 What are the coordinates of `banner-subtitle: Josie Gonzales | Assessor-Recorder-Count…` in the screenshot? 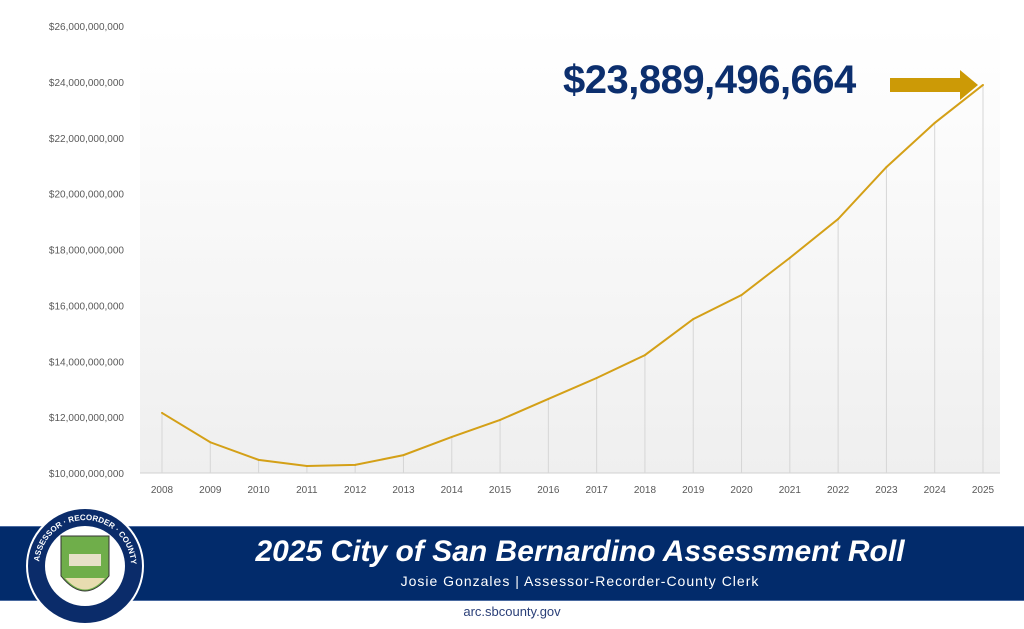 It's located at (580, 581).